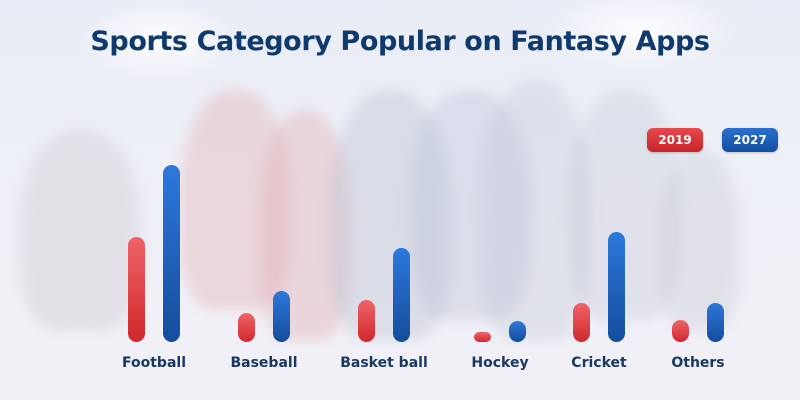 This screenshot has width=800, height=400. Describe the element at coordinates (500, 363) in the screenshot. I see `category-label-hockey: Hockey` at that location.